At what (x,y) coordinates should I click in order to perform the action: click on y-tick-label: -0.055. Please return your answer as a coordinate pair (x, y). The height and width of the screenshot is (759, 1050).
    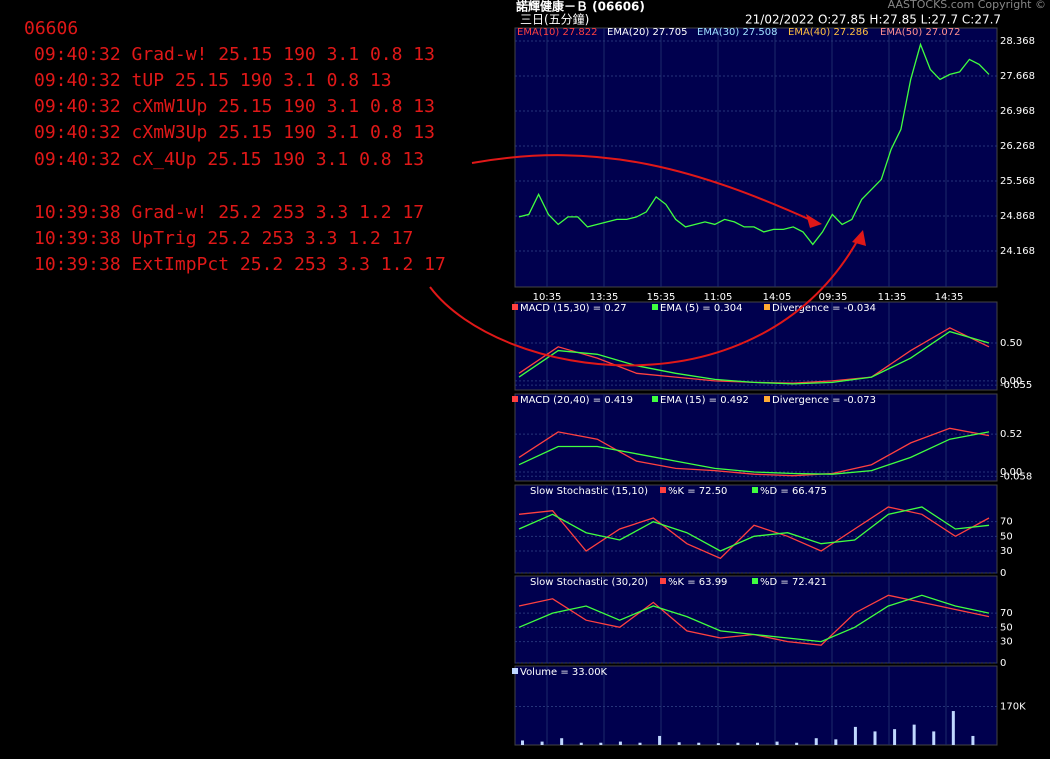
    Looking at the image, I should click on (1016, 385).